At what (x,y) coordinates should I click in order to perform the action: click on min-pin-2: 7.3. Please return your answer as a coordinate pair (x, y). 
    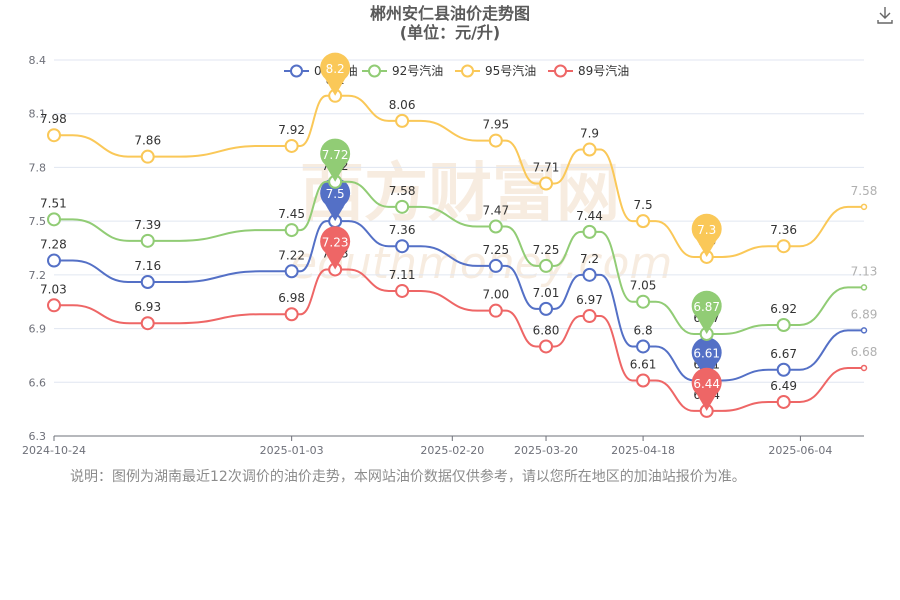
    Looking at the image, I should click on (706, 235).